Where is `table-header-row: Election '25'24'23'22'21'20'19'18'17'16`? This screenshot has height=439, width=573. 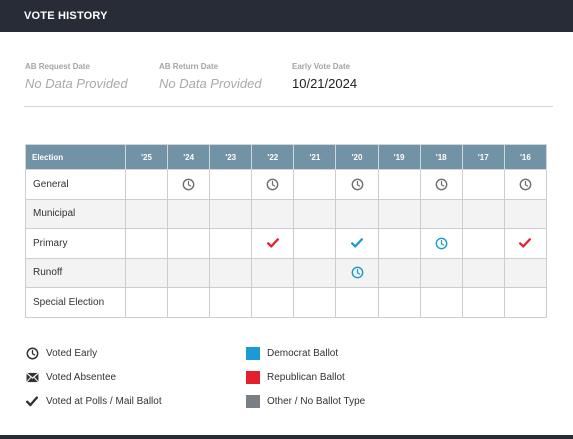
table-header-row: Election '25'24'23'22'21'20'19'18'17'16 is located at coordinates (286, 157).